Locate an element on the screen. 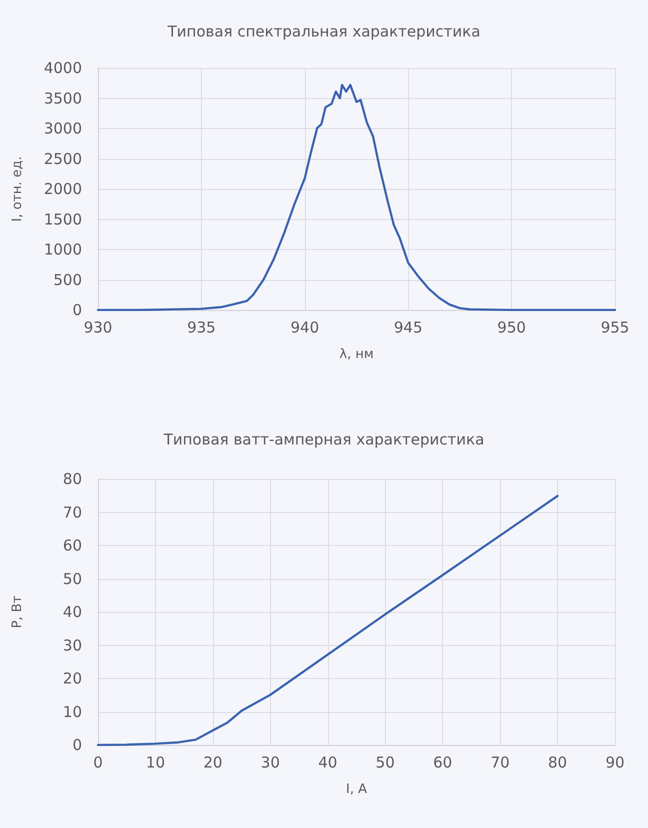  y-tick-label: 70 is located at coordinates (72, 512).